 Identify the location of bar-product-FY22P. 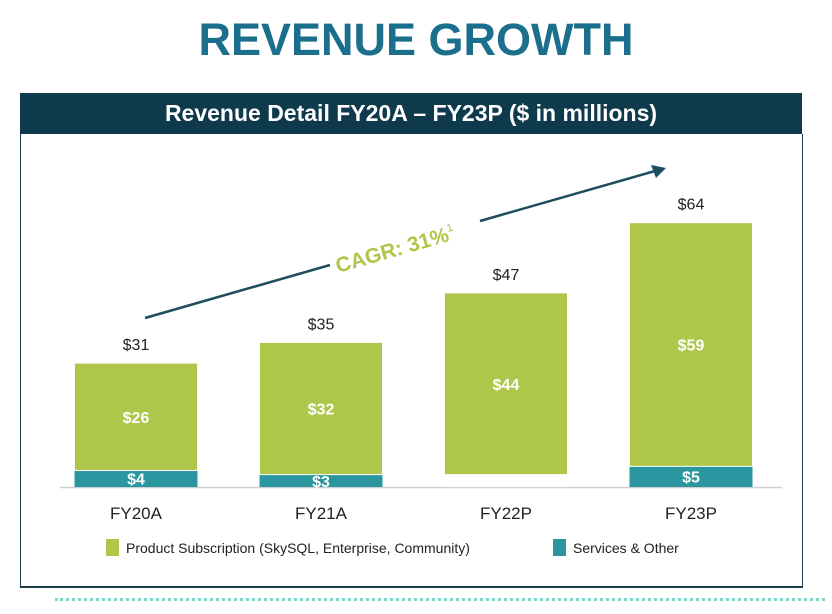
(506, 384).